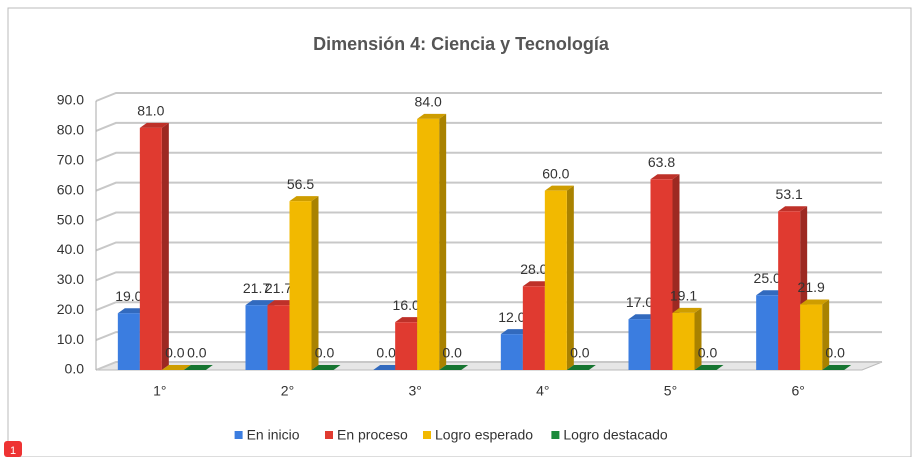 The height and width of the screenshot is (457, 922). I want to click on value-label: 81.0, so click(150, 111).